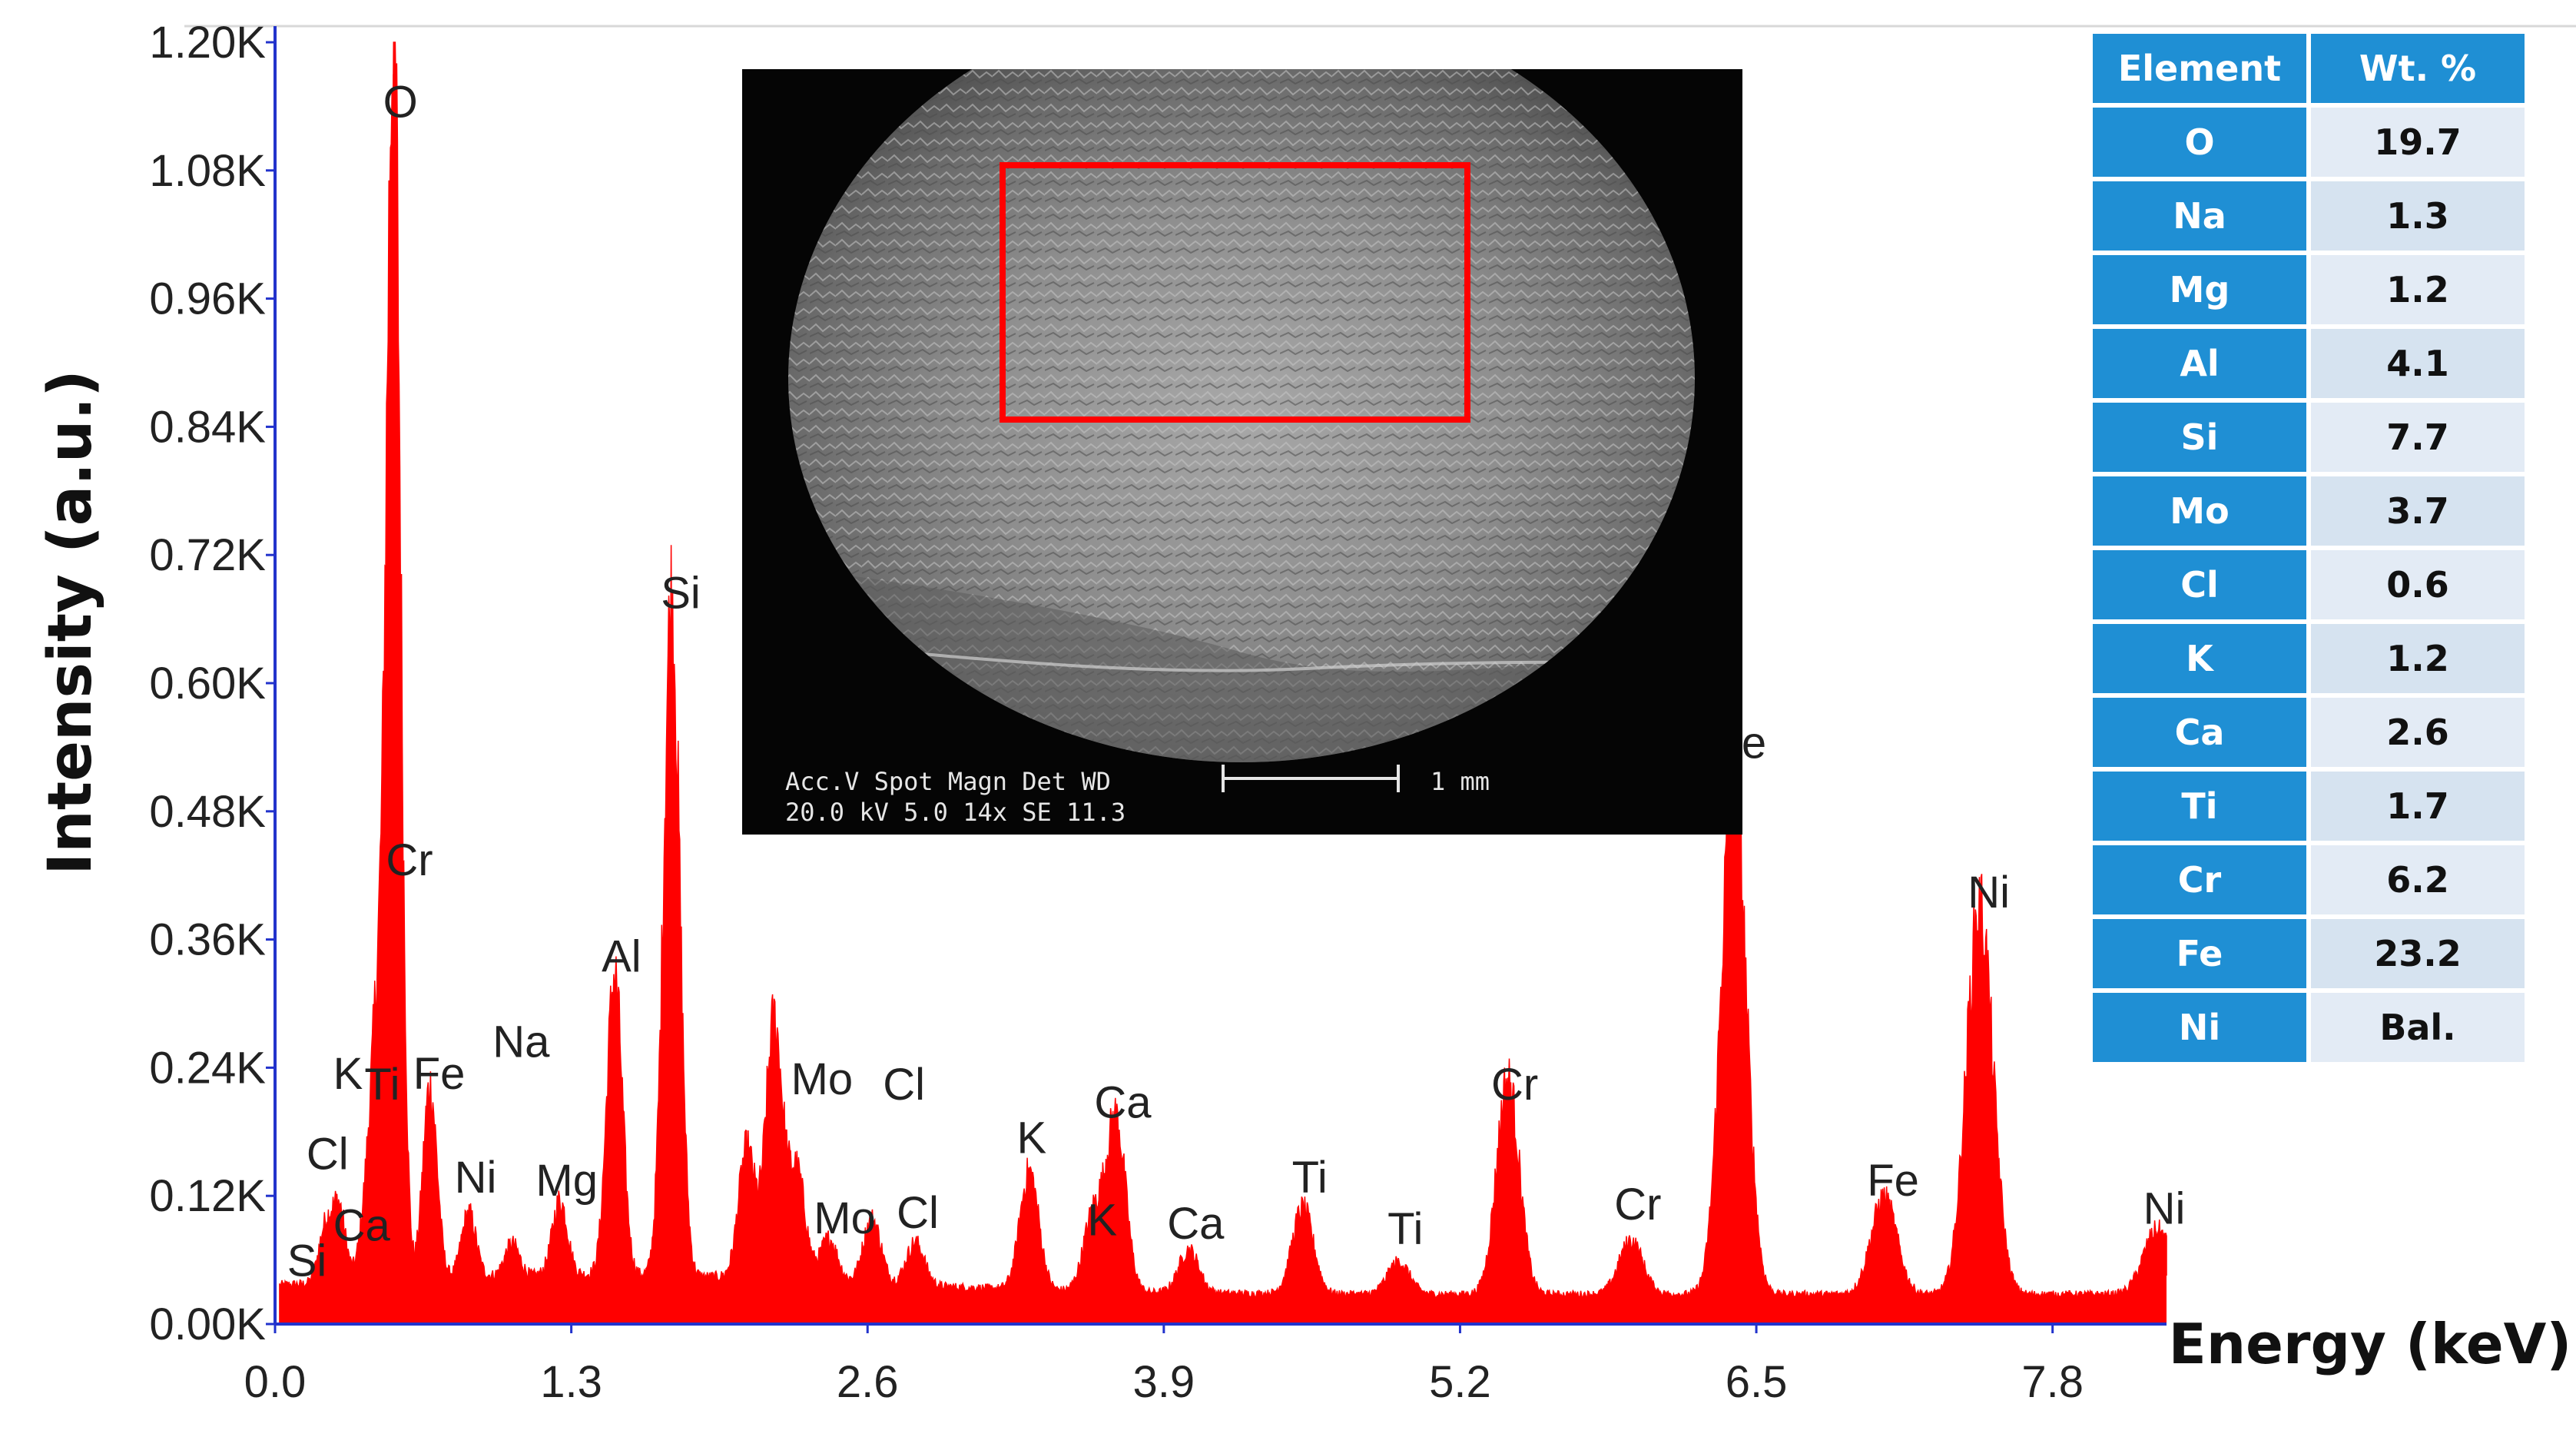  I want to click on cell-element: Cl, so click(2199, 585).